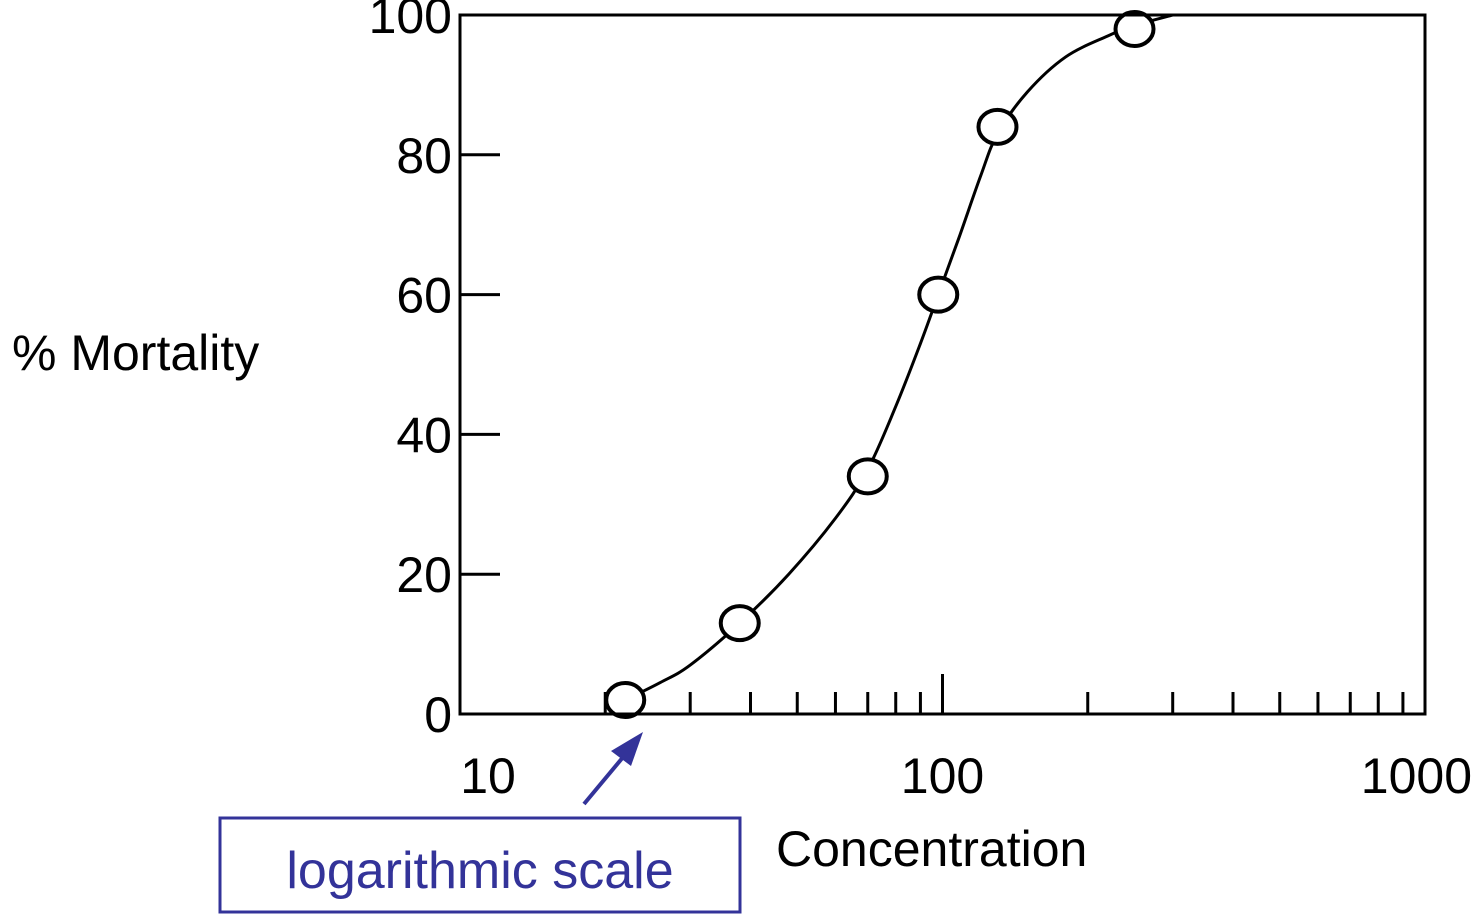 This screenshot has width=1475, height=914. What do you see at coordinates (410, 22) in the screenshot?
I see `y-tick-label: 100` at bounding box center [410, 22].